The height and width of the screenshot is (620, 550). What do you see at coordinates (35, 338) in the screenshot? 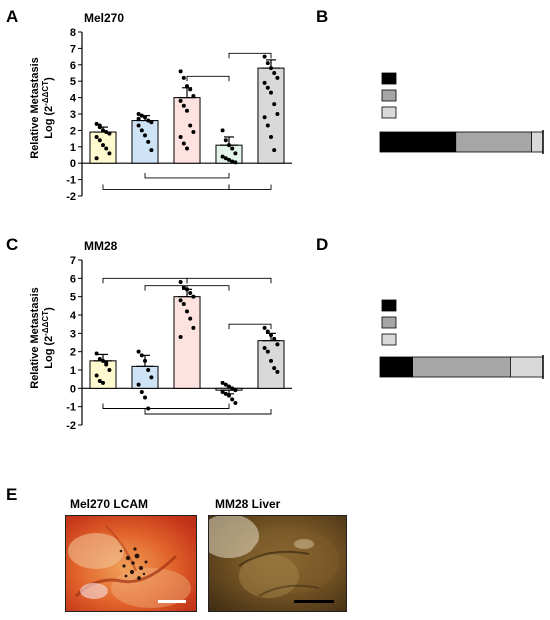
I see `chart-c-ylabel-1: Relative Metastasis` at bounding box center [35, 338].